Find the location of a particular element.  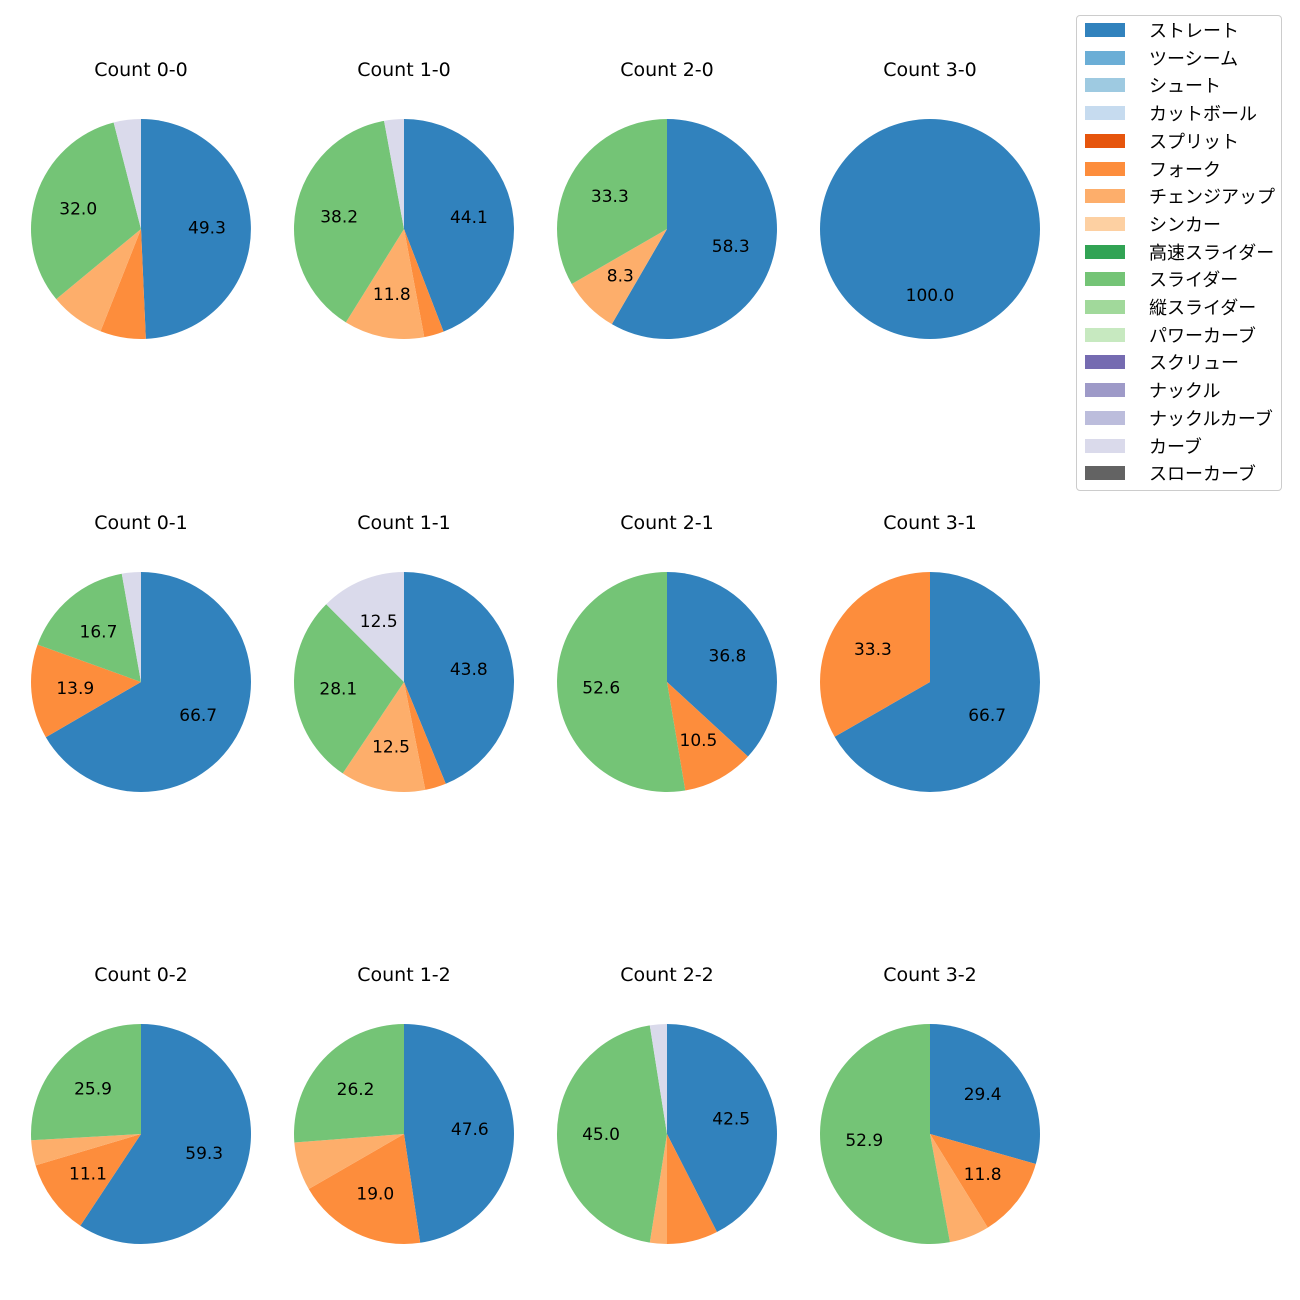

legend-item: ナックル is located at coordinates (1153, 391).